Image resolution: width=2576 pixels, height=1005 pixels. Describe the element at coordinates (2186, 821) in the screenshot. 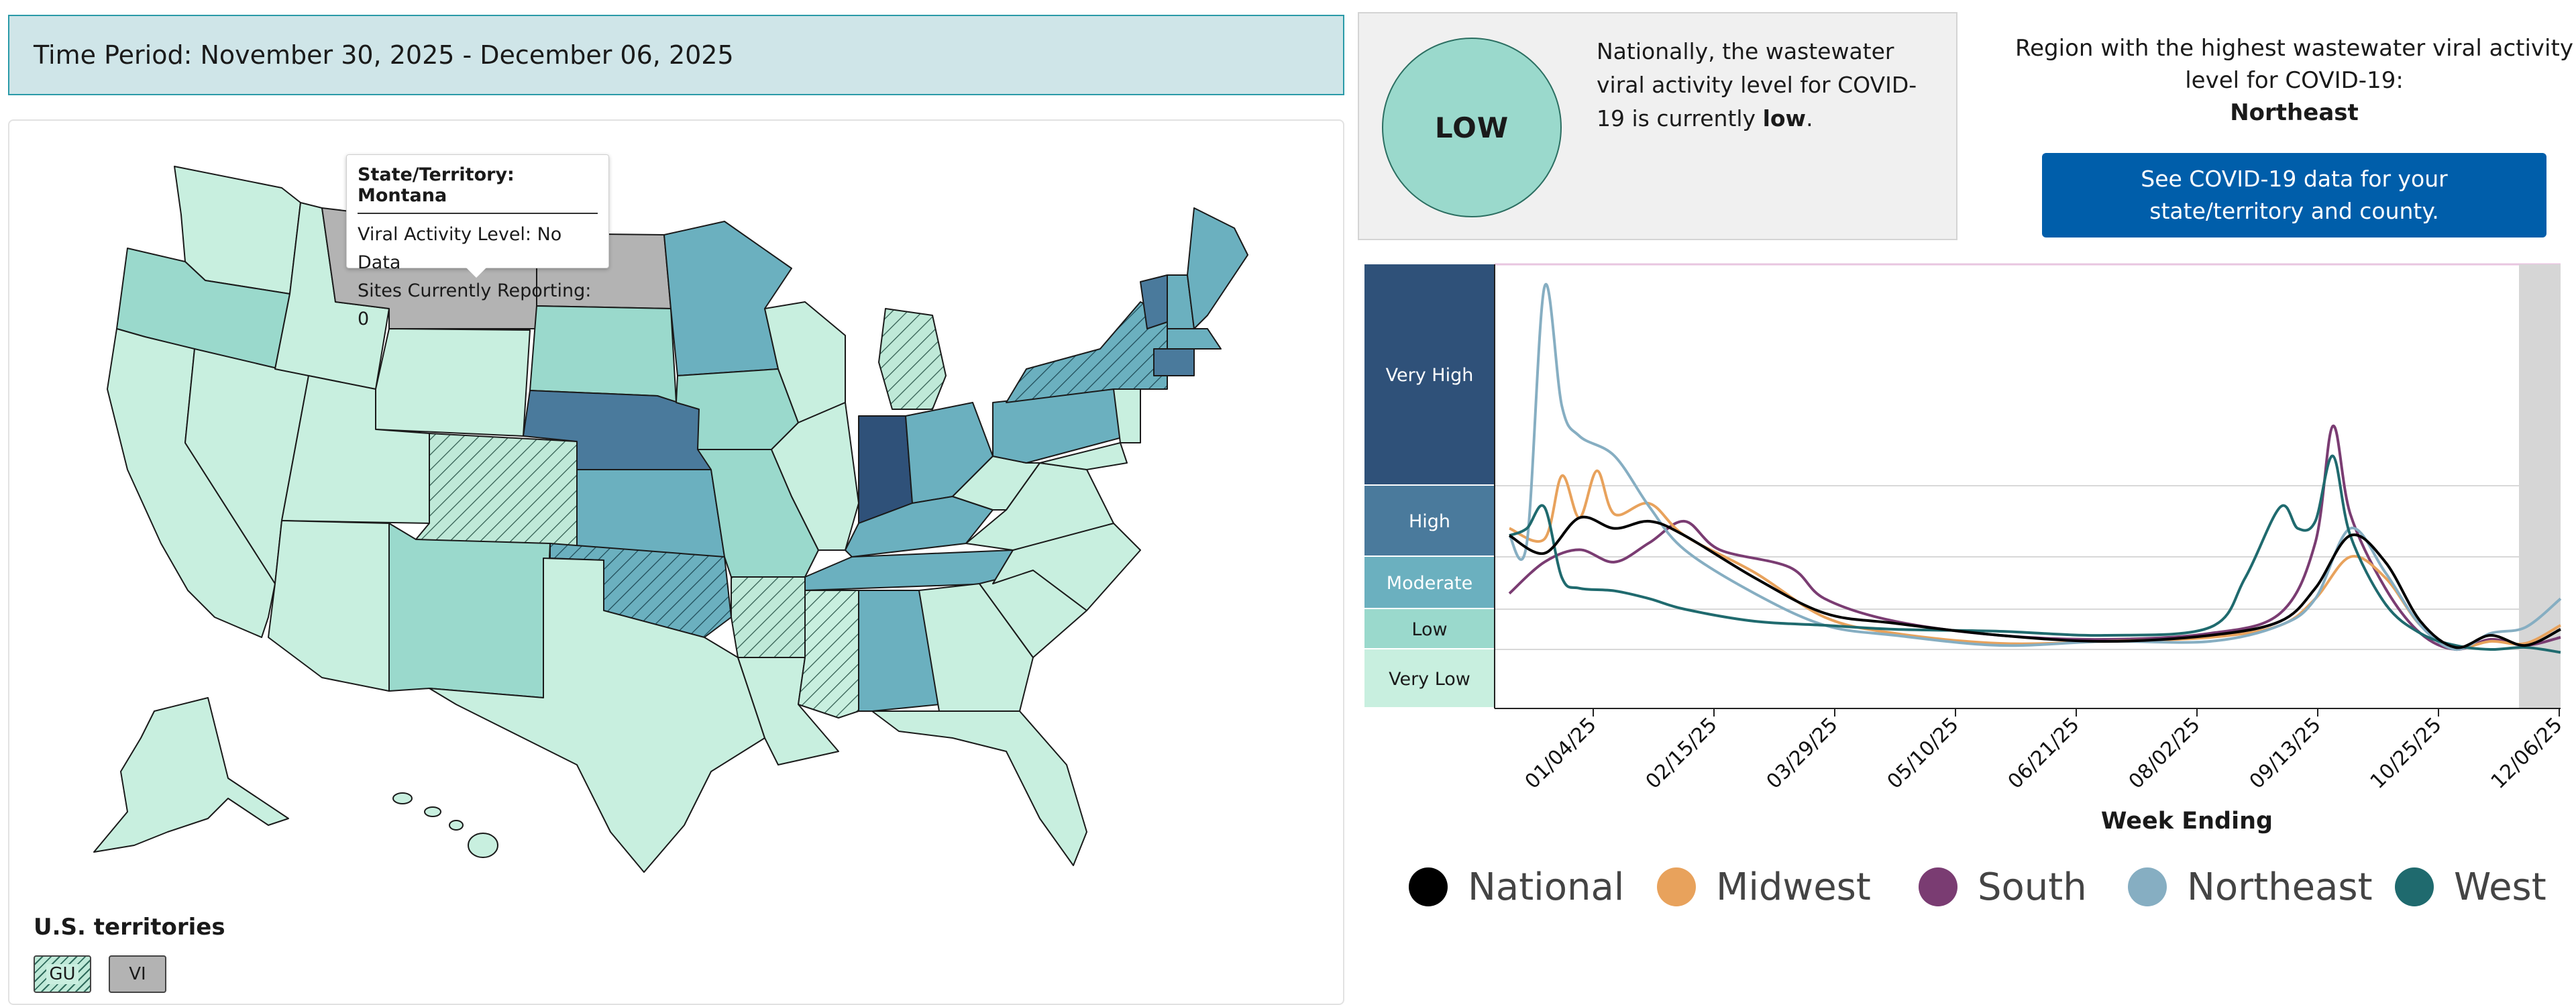

I see `x-axis-title: Week Ending` at that location.